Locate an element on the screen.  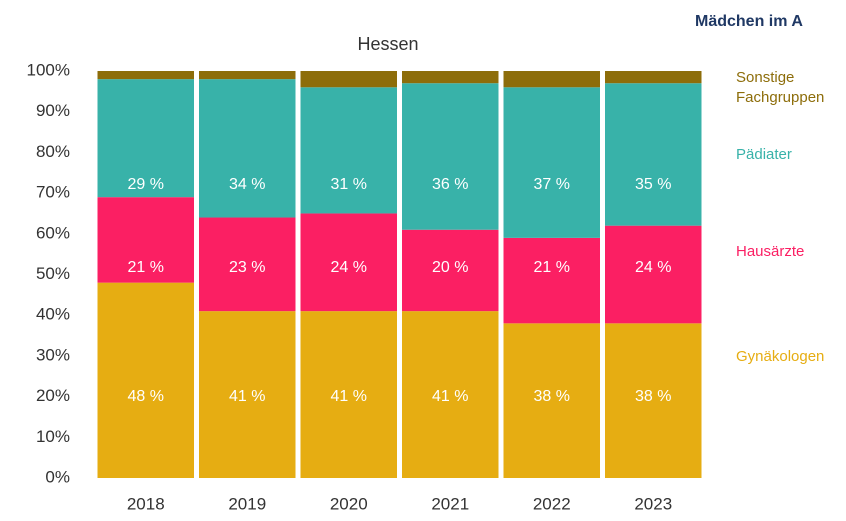
x-tick-label: 2018 is located at coordinates (146, 503).